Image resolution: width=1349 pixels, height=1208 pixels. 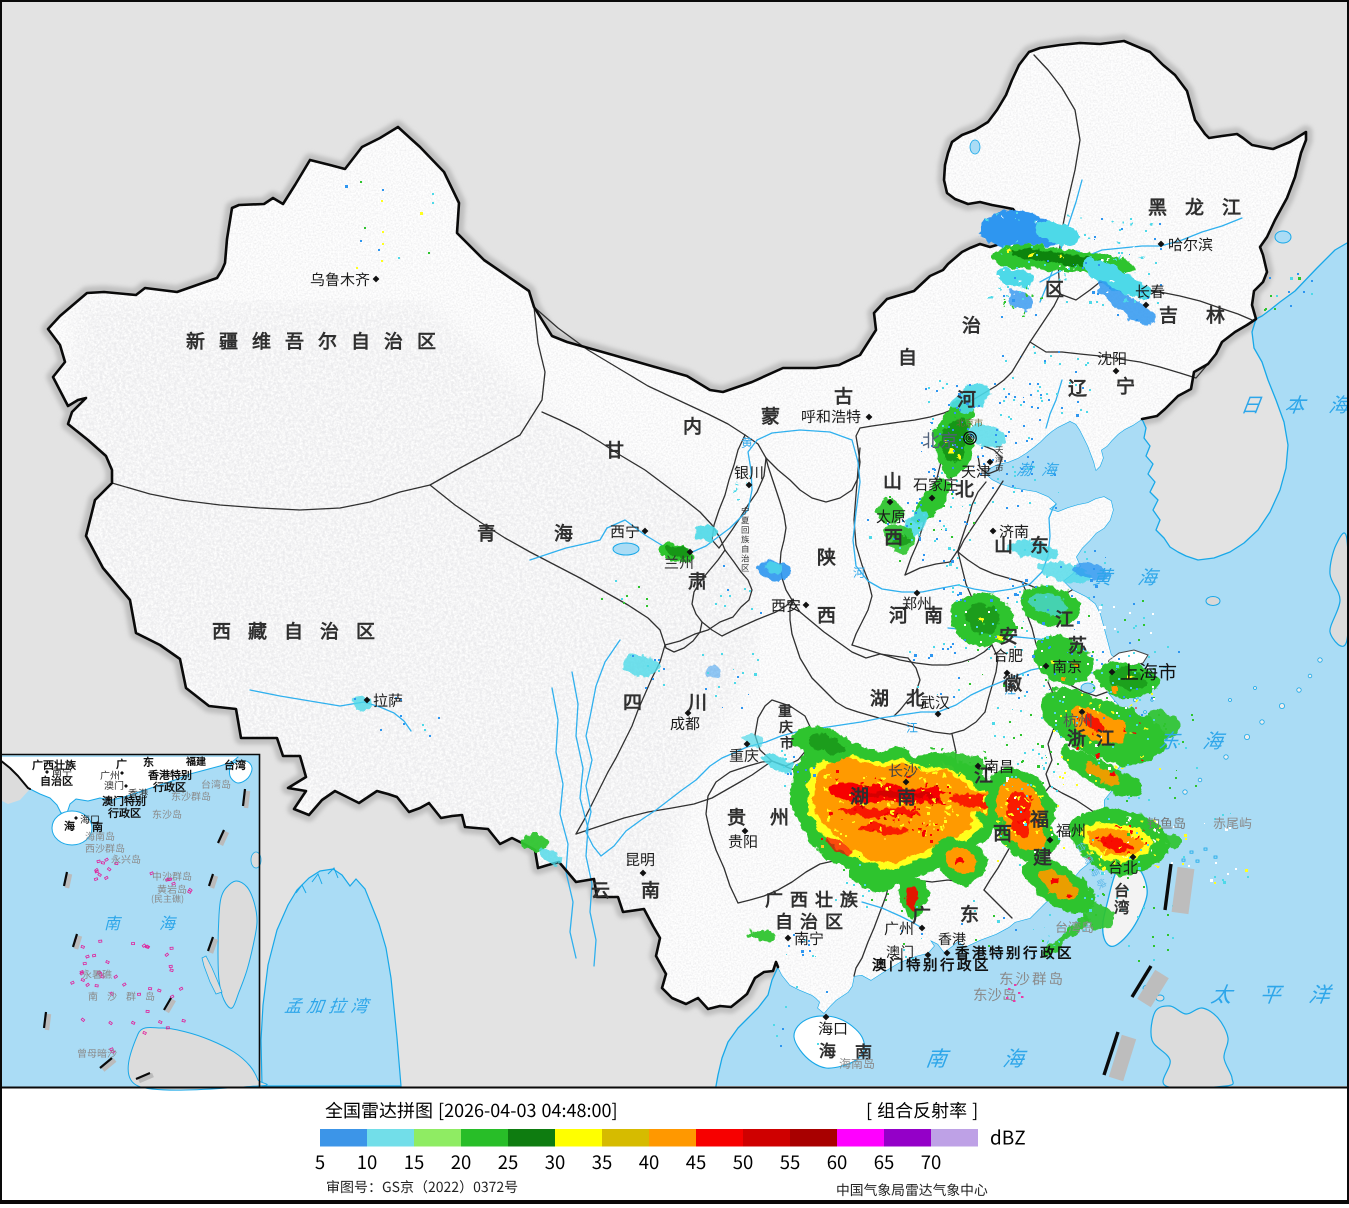 I want to click on svg-text: 合肥, so click(x=1008, y=655).